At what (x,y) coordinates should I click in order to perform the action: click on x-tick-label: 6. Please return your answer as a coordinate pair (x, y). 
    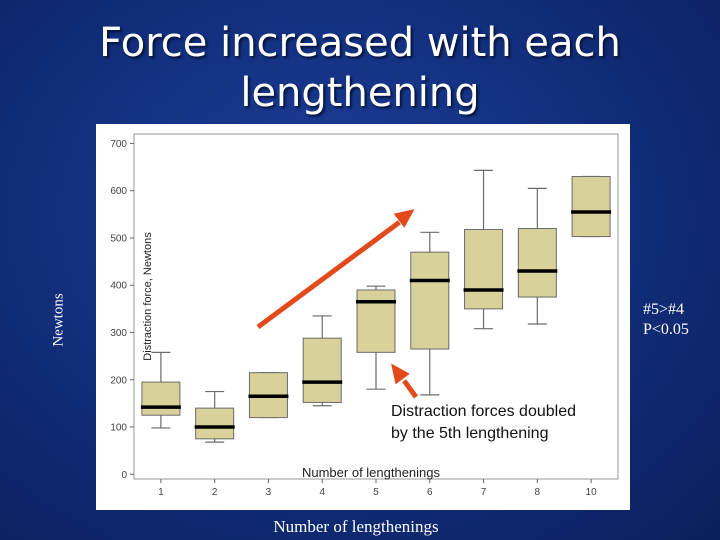
    Looking at the image, I should click on (430, 492).